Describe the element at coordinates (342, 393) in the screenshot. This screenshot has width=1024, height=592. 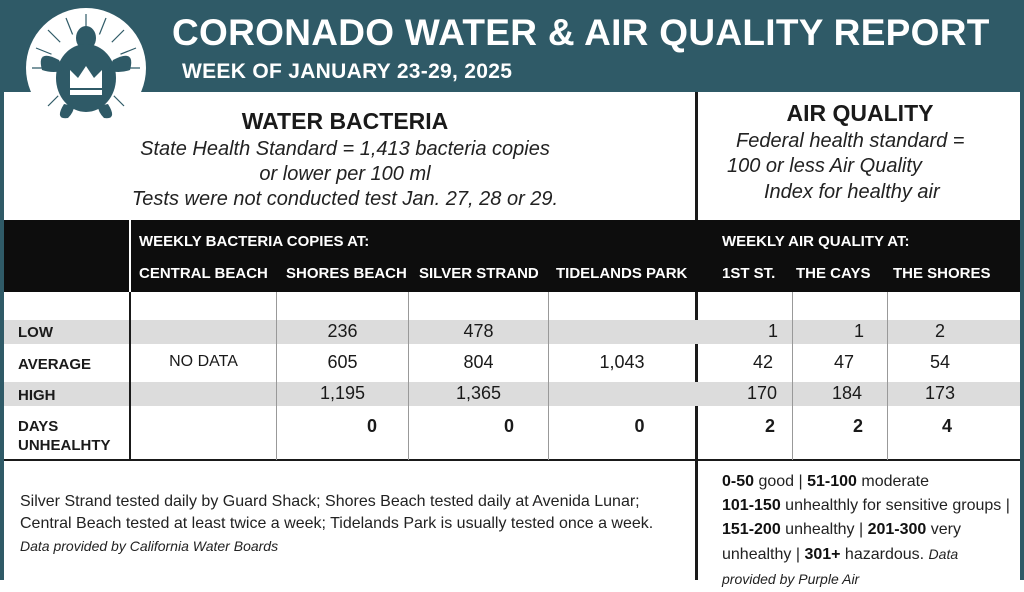
I see `table-cell: 1,195` at that location.